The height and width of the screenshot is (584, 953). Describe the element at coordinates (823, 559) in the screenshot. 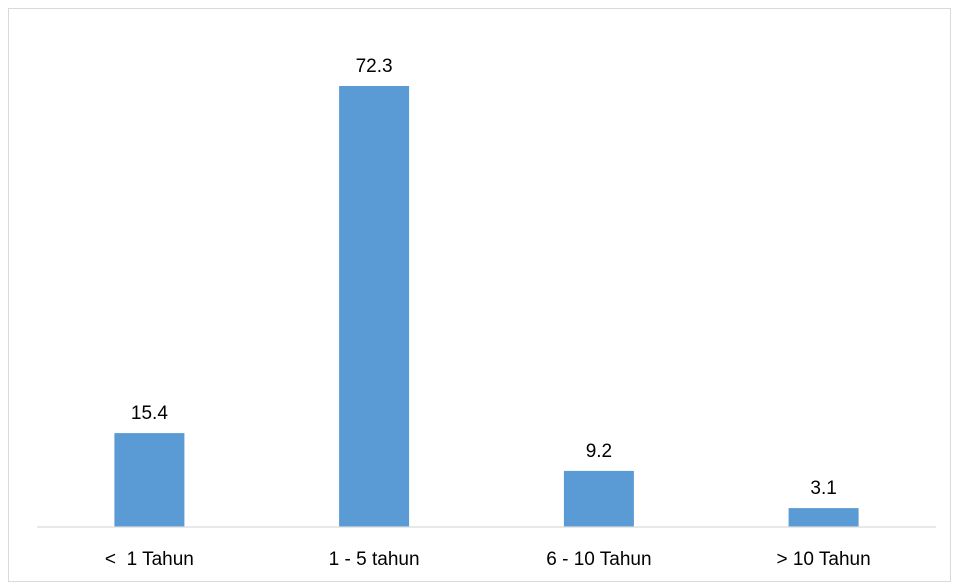

I see `category-label-3: > 10 Tahun` at that location.